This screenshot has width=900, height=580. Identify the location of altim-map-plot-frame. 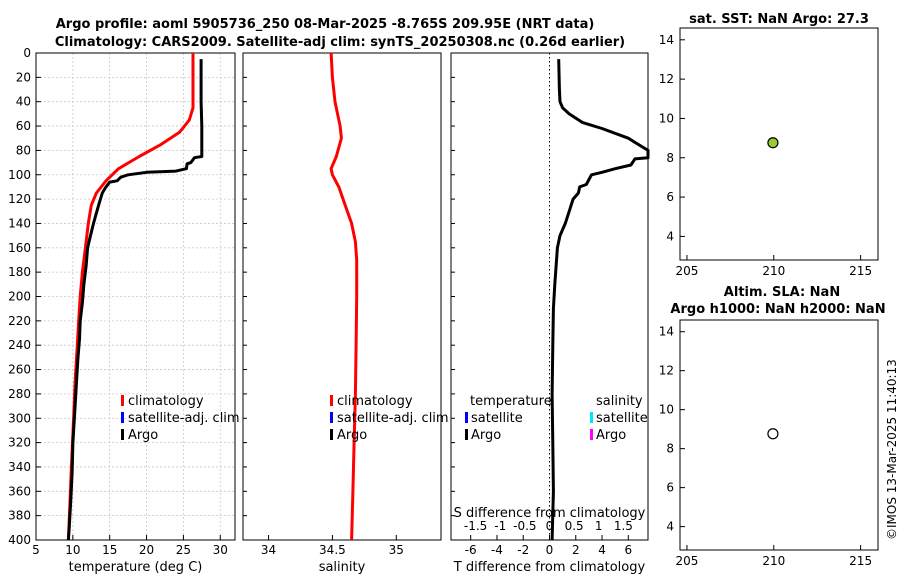
(779, 435).